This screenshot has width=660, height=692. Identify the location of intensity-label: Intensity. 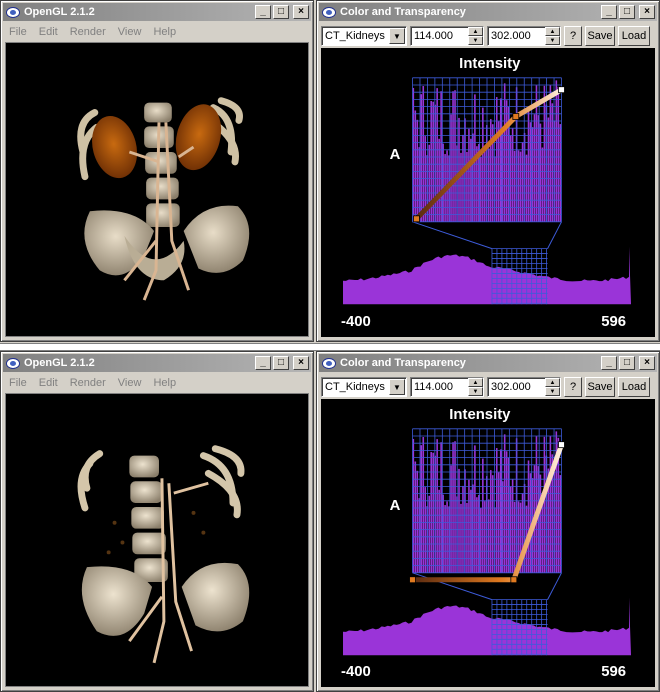
(480, 415).